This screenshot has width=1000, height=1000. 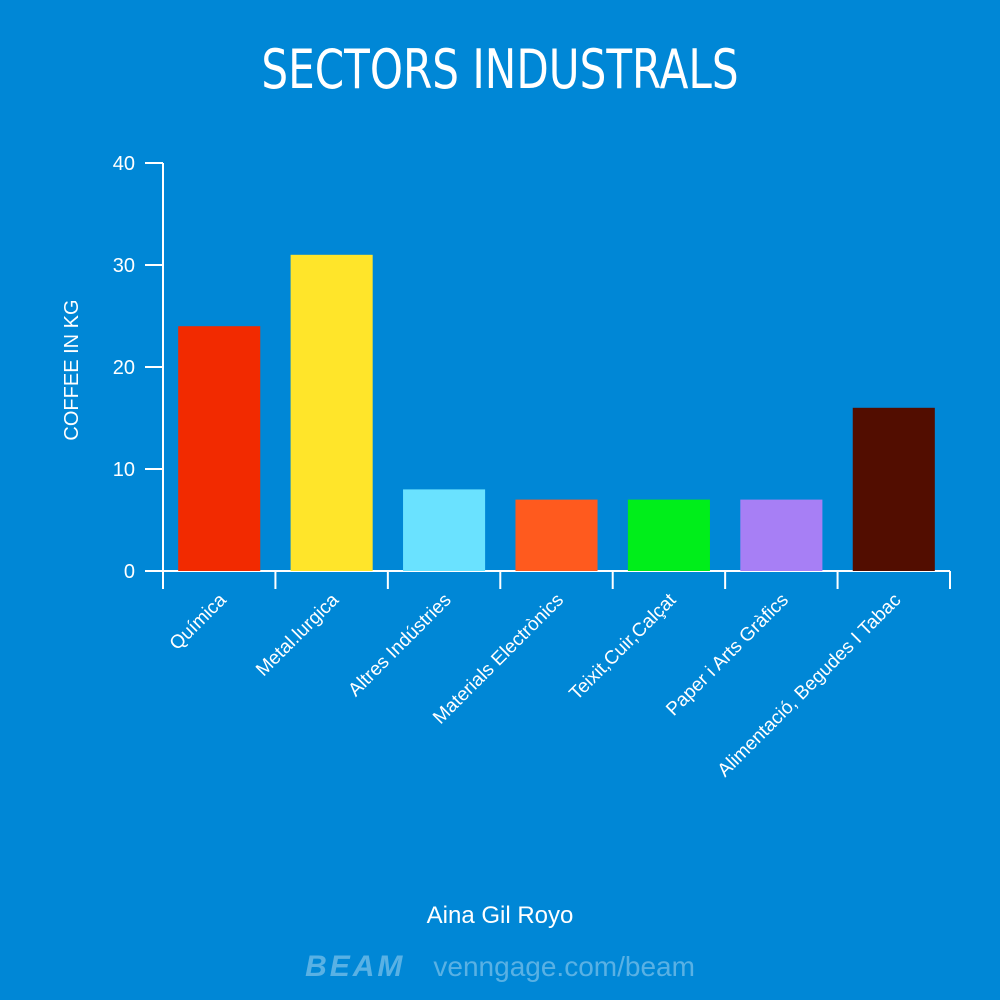 What do you see at coordinates (810, 686) in the screenshot?
I see `x-tick-label: Alimentació, Begudes I Tabac` at bounding box center [810, 686].